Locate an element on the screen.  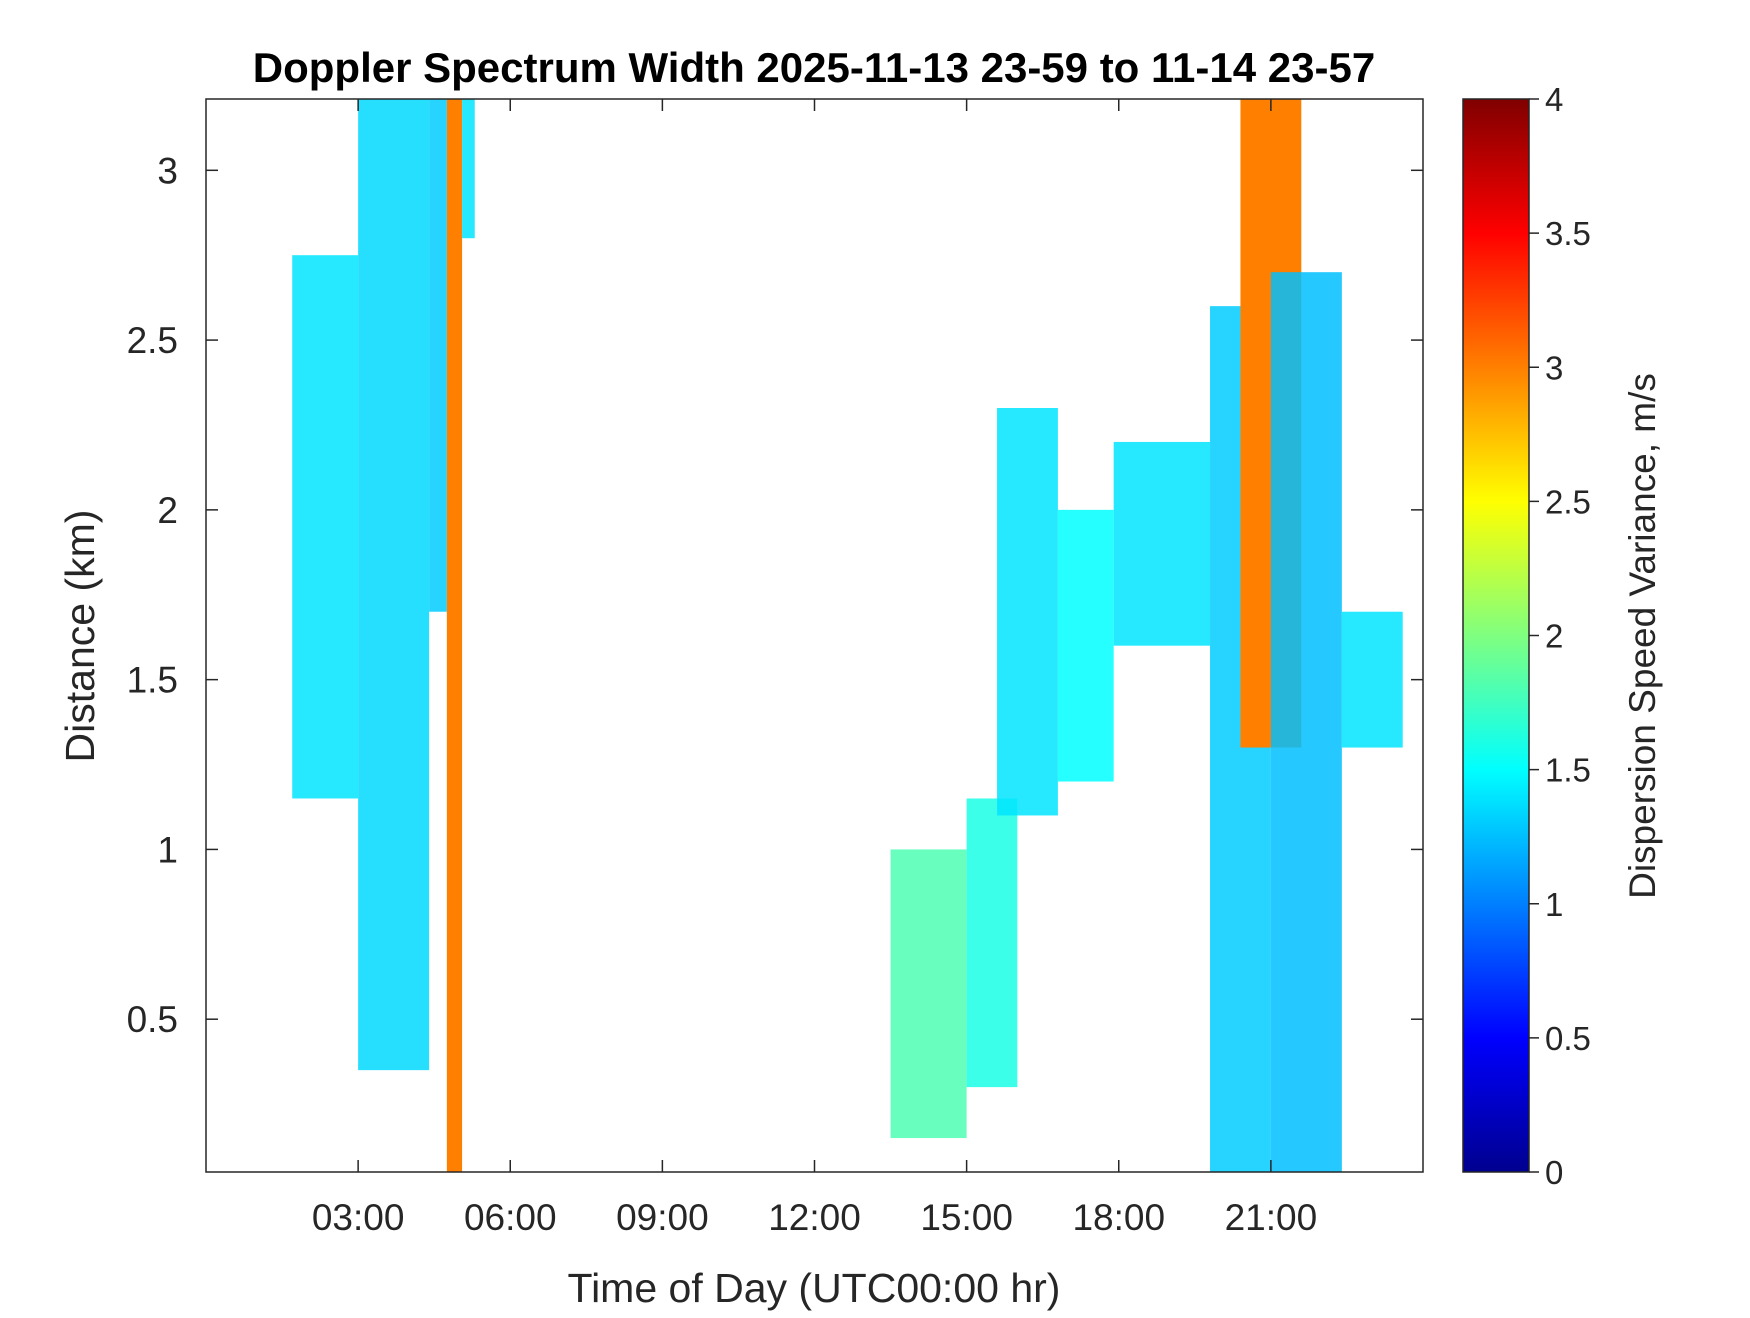
colorbar is located at coordinates (1496, 635).